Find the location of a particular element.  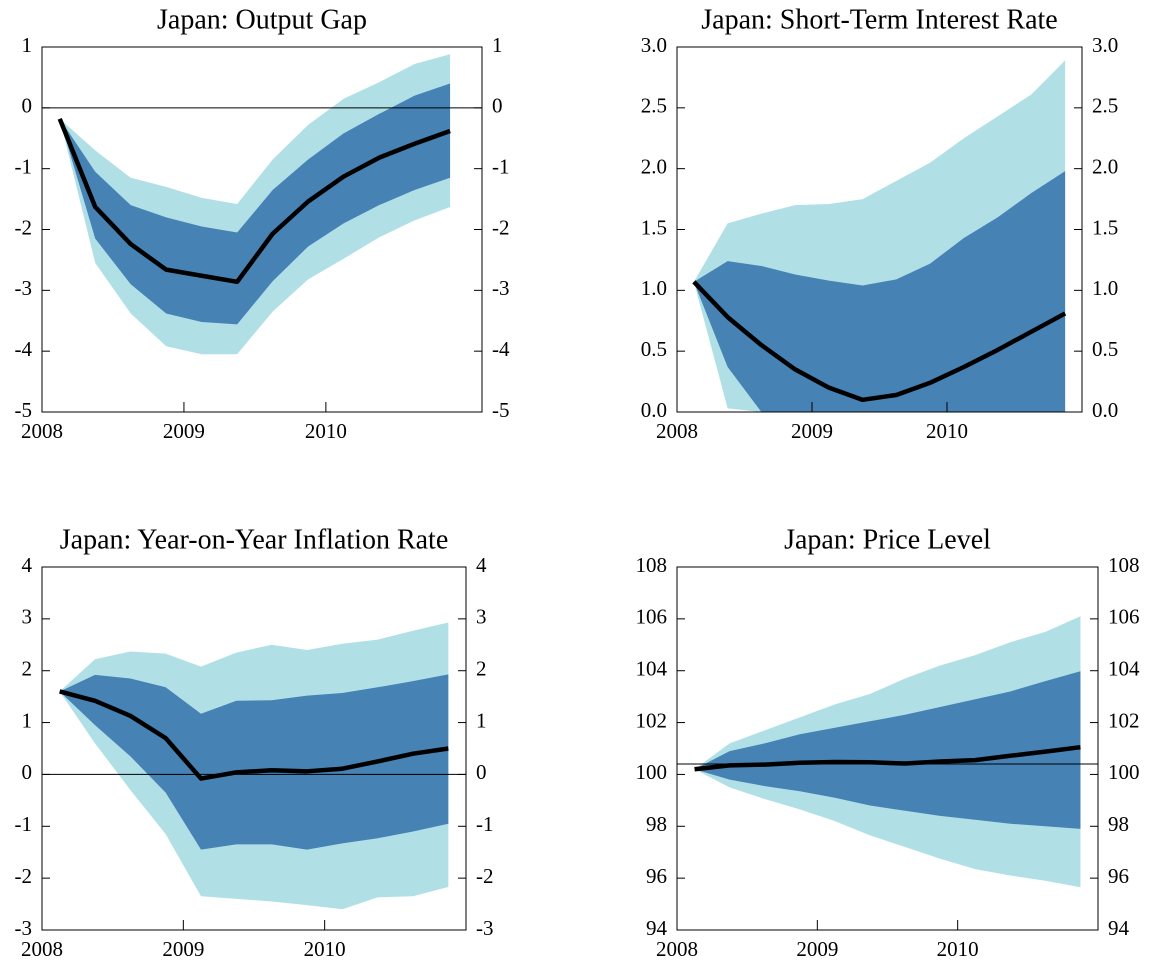

y2-tick-label: 3.0 is located at coordinates (1105, 45).